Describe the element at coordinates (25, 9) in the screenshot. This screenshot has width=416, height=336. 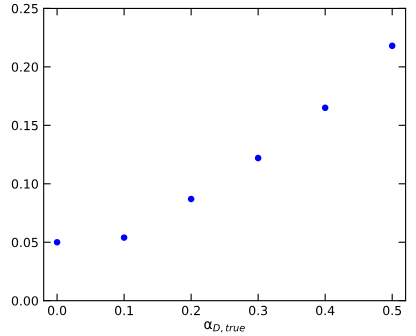
I see `y-tick-label: 0.25` at that location.